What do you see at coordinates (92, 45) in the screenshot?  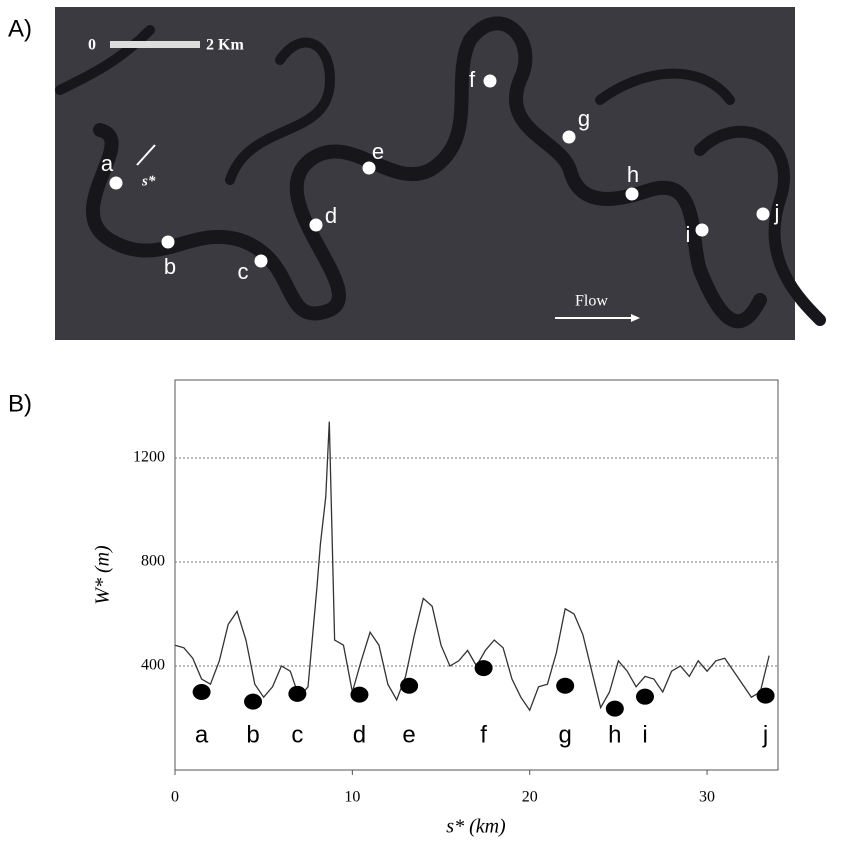 I see `scale-label: 0` at bounding box center [92, 45].